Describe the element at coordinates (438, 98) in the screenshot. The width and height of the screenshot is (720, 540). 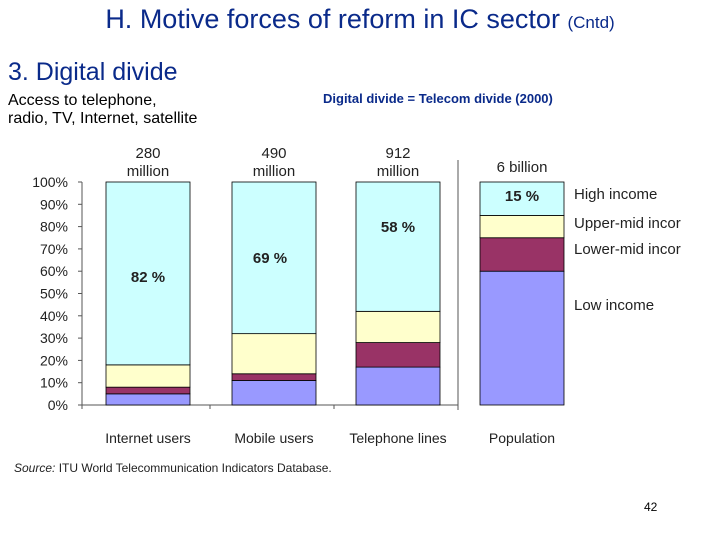
I see `chart-title: Digital divide = Telecom divide (2000)` at that location.